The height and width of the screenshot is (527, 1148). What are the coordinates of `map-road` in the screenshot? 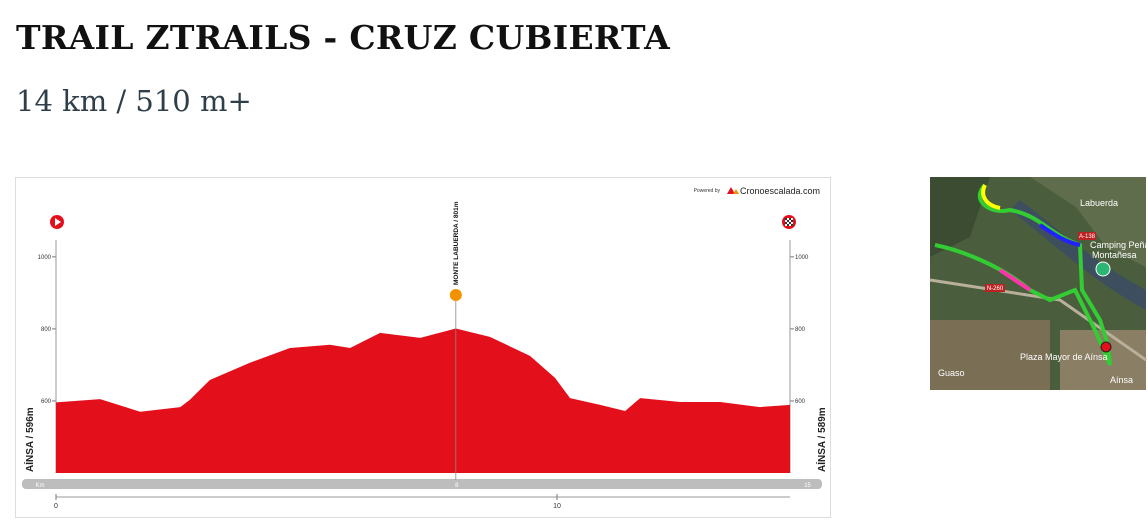 It's located at (1038, 320).